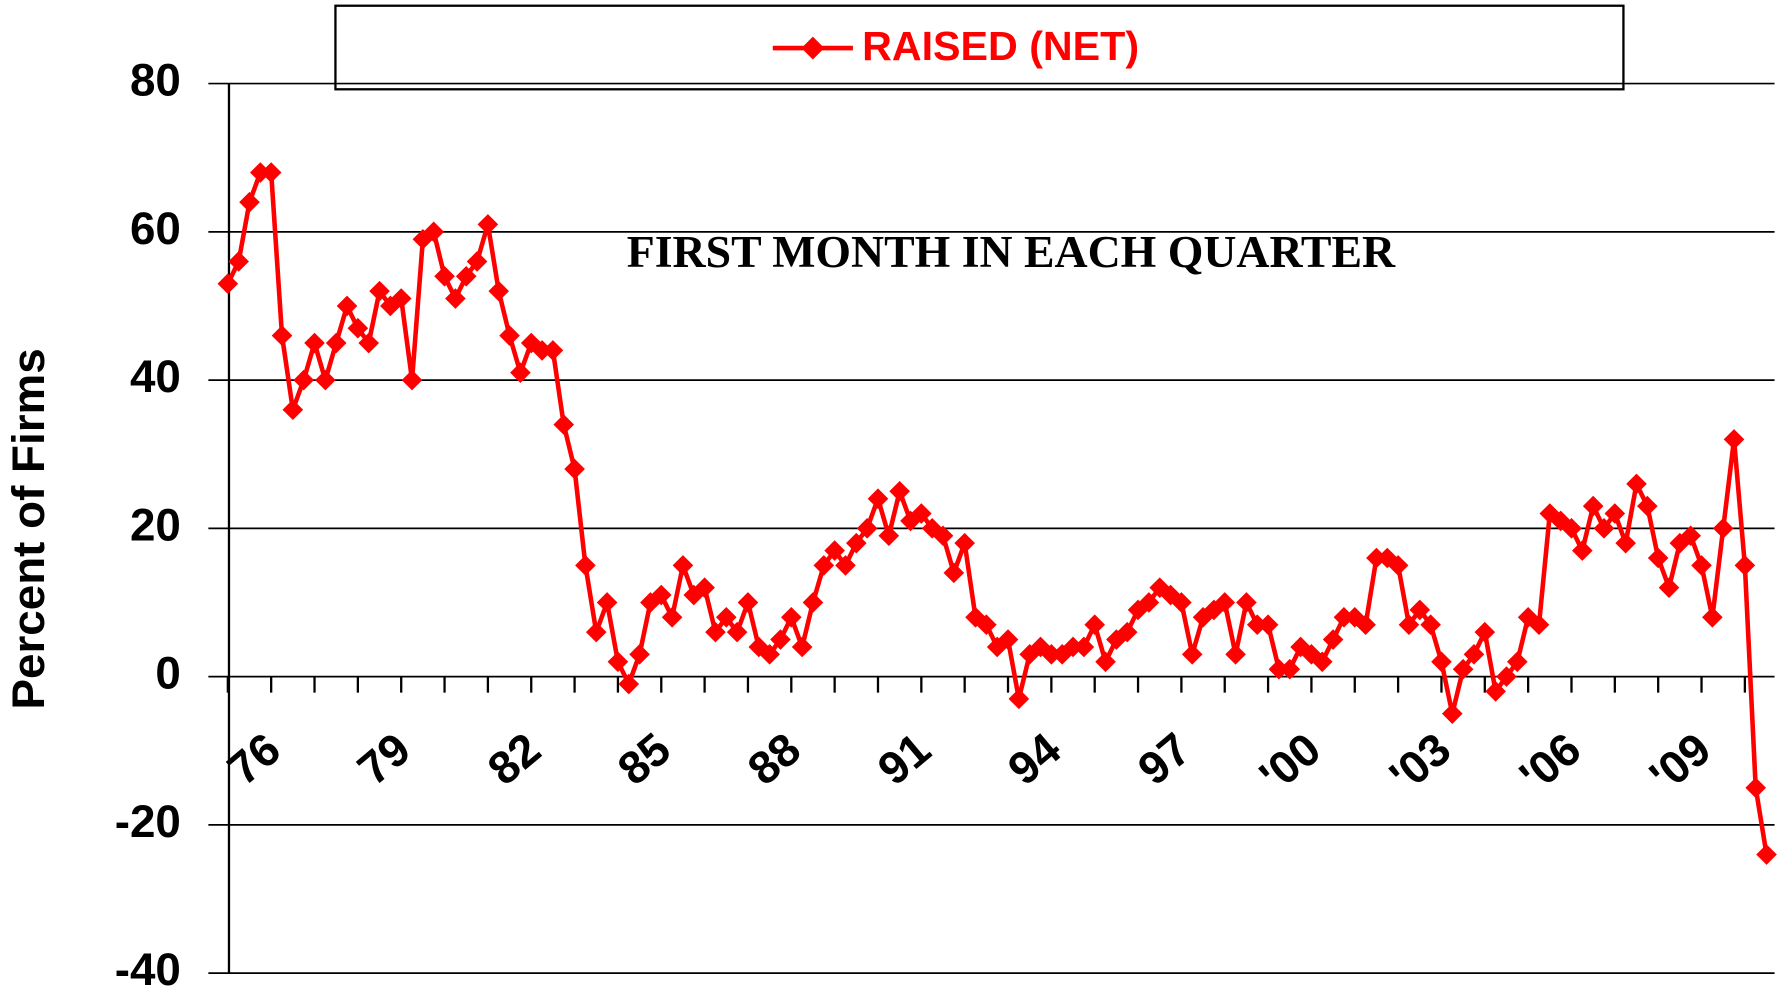  I want to click on y-tick-label: 80, so click(155, 80).